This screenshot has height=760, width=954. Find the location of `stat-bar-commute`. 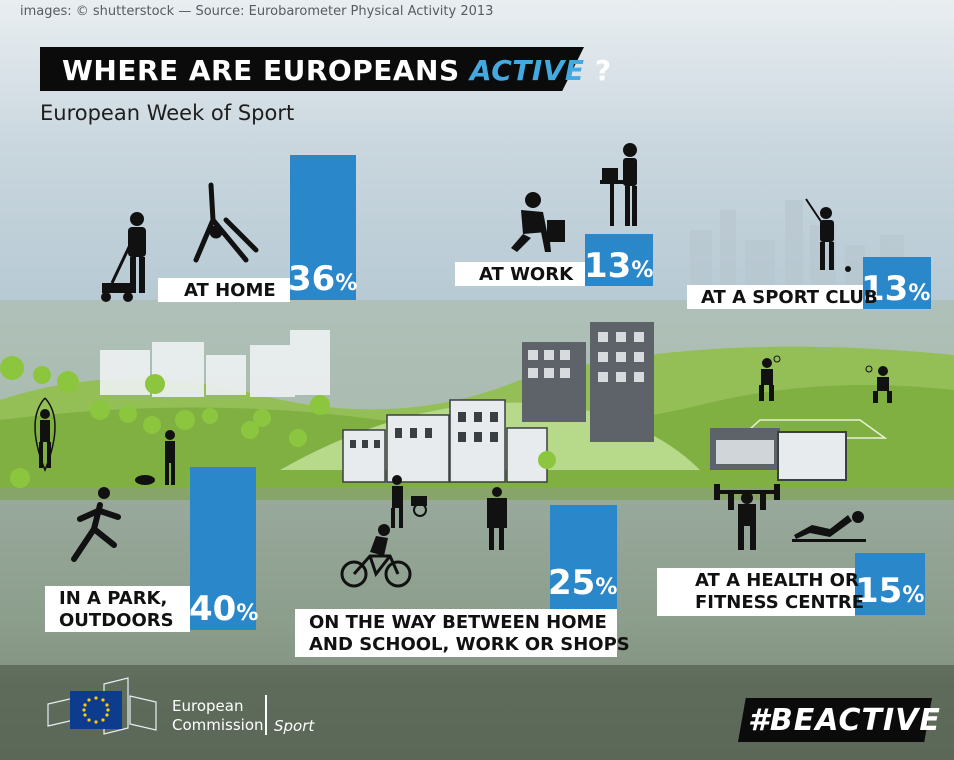

stat-bar-commute is located at coordinates (583, 557).